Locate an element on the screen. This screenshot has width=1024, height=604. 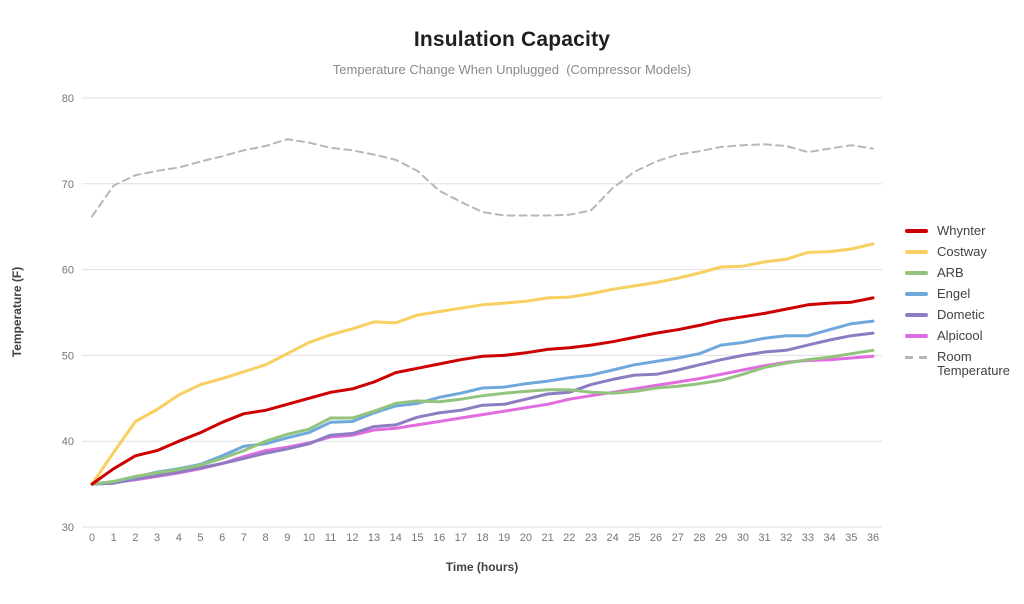
y-tick-label: 30 is located at coordinates (68, 528).